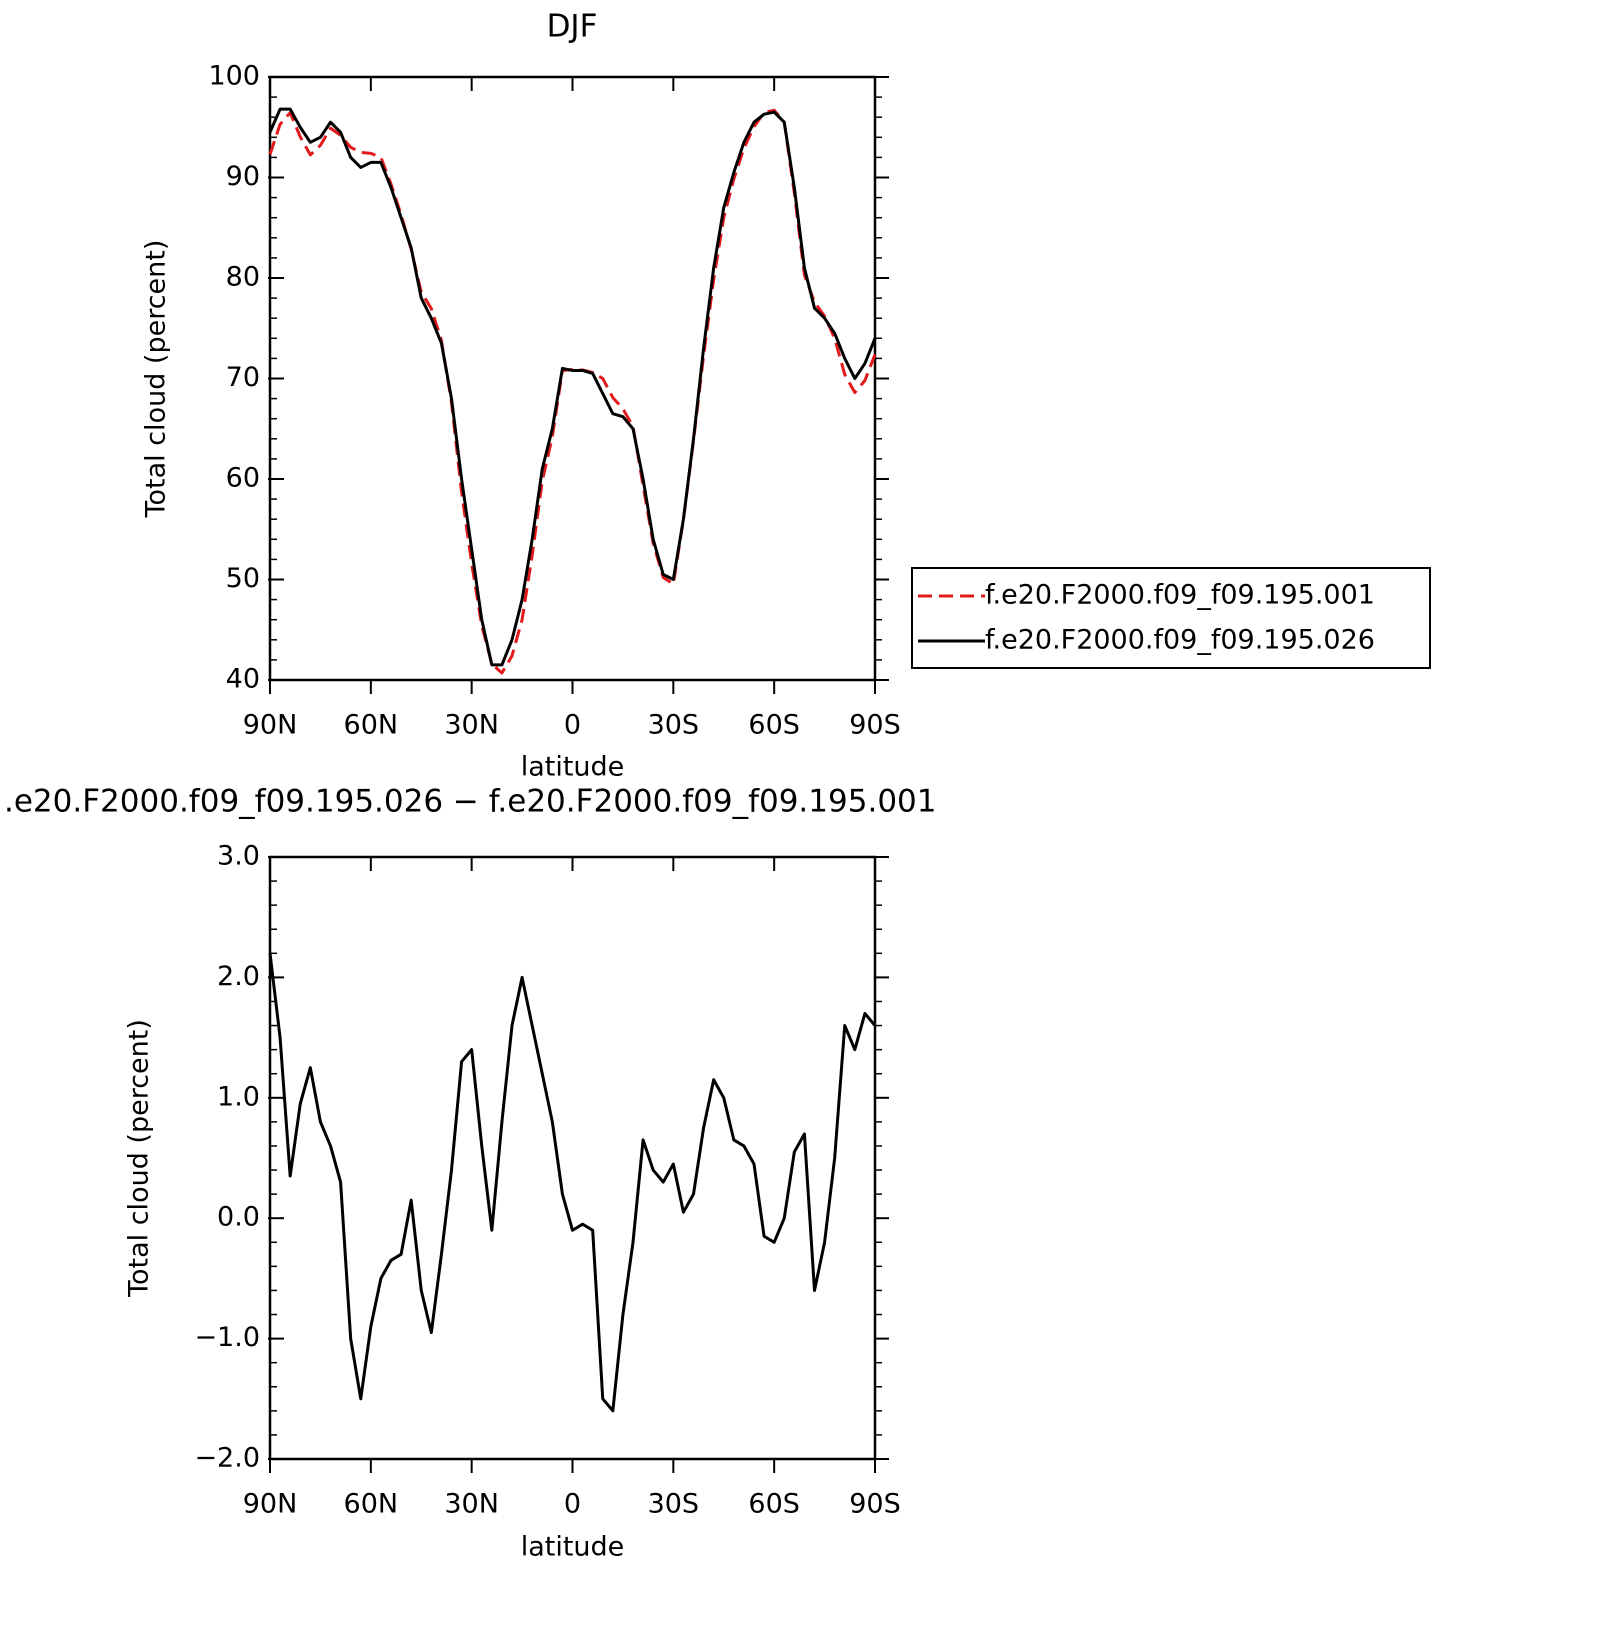 The height and width of the screenshot is (1635, 1597). I want to click on y-tick-label: 80, so click(243, 277).